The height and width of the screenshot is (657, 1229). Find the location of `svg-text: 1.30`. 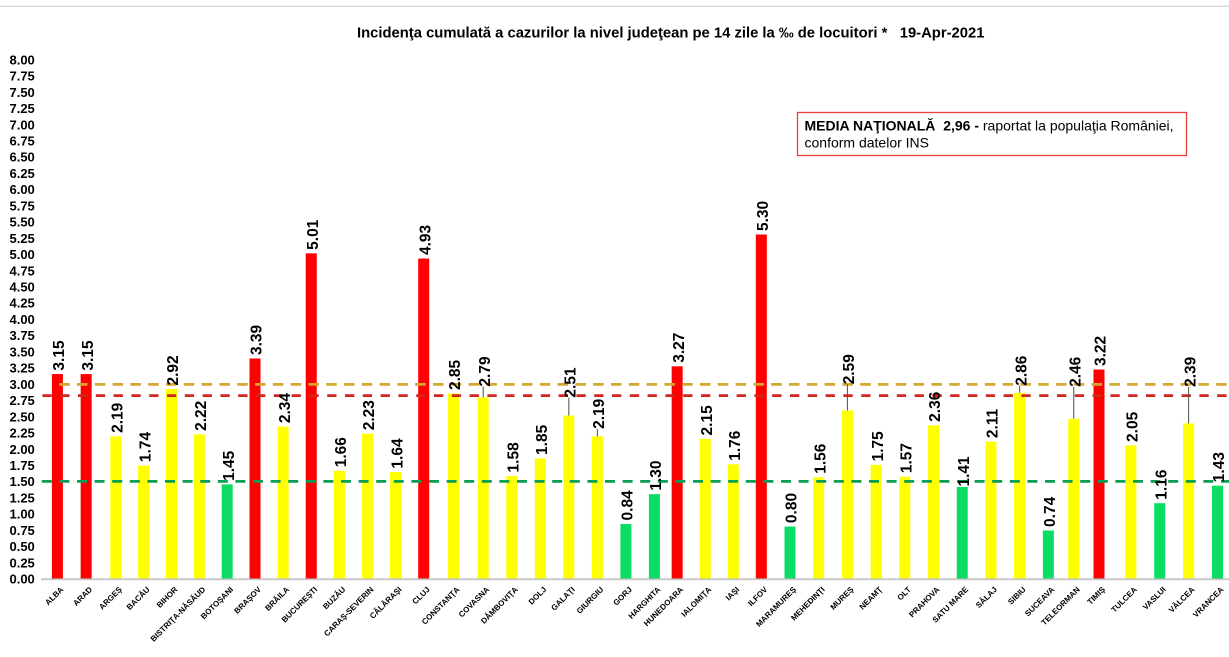

svg-text: 1.30 is located at coordinates (656, 475).